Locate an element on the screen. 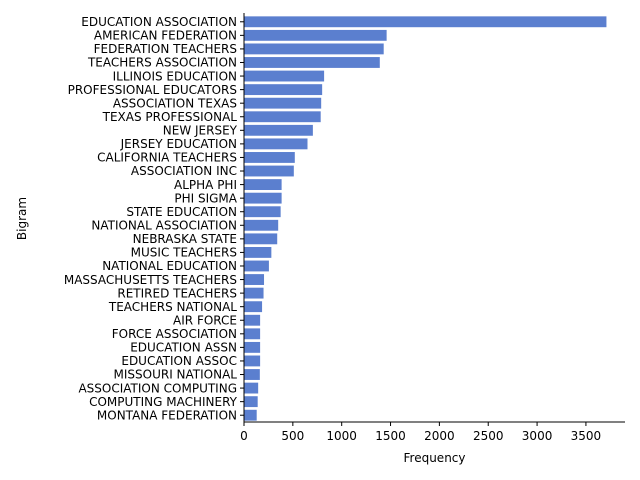 The height and width of the screenshot is (480, 640). y-tick-label: MUSIC TEACHERS is located at coordinates (184, 253).